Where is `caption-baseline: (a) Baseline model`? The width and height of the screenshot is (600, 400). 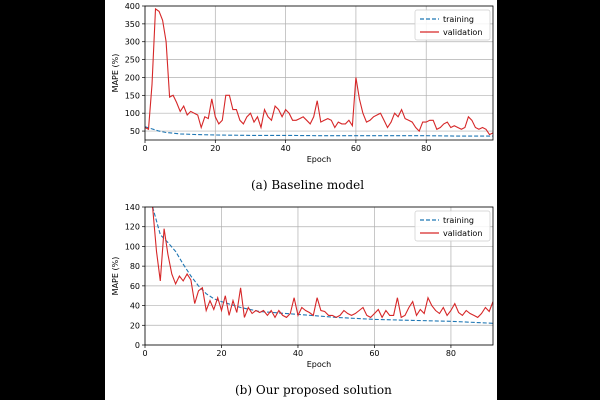 caption-baseline: (a) Baseline model is located at coordinates (308, 185).